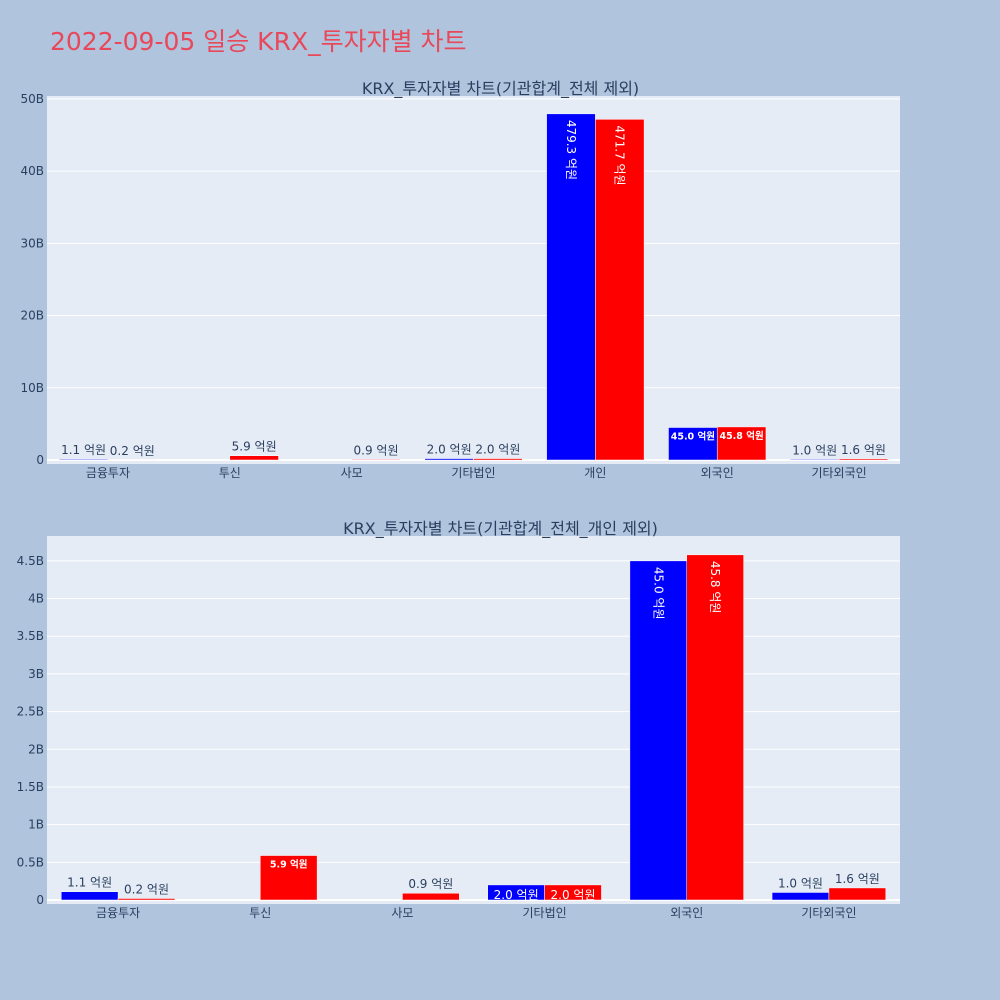 This screenshot has height=1000, width=1000. Describe the element at coordinates (620, 155) in the screenshot. I see `data-label: 471.7 억원` at that location.